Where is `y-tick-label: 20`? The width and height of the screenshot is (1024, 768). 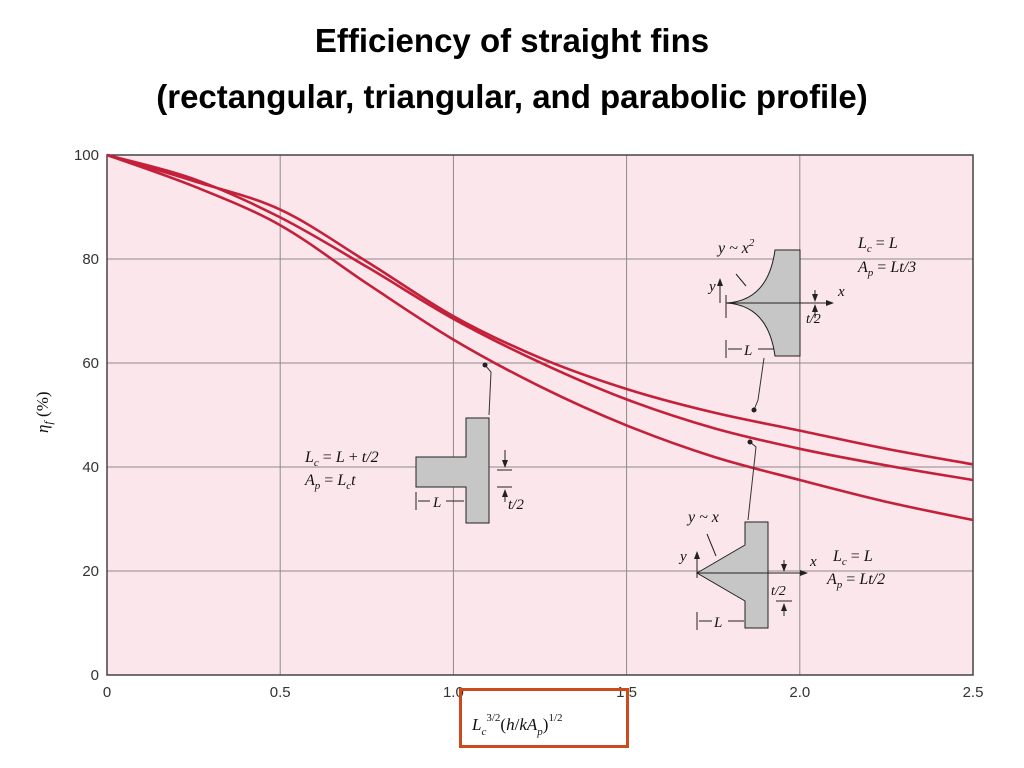
y-tick-label: 20 is located at coordinates (90, 571).